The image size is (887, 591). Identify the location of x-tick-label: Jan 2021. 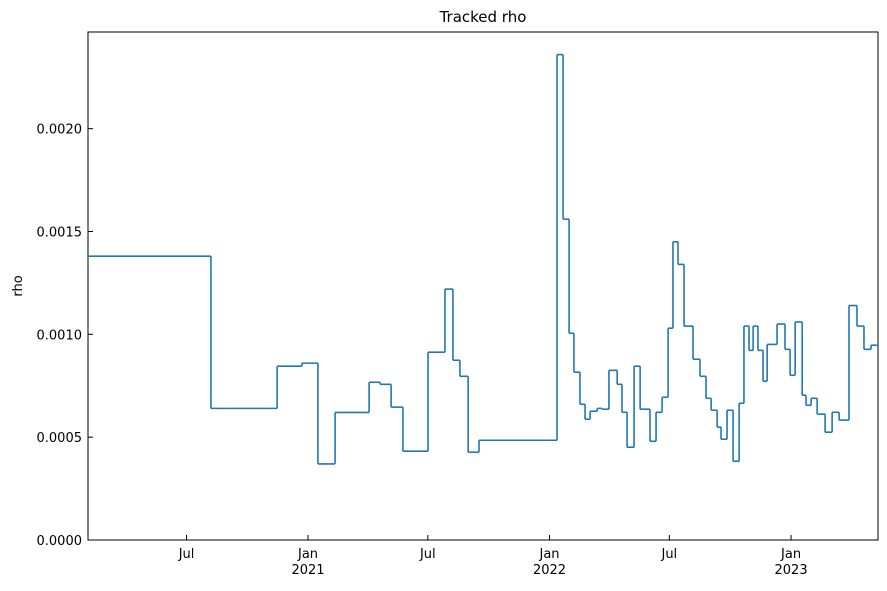
(307, 562).